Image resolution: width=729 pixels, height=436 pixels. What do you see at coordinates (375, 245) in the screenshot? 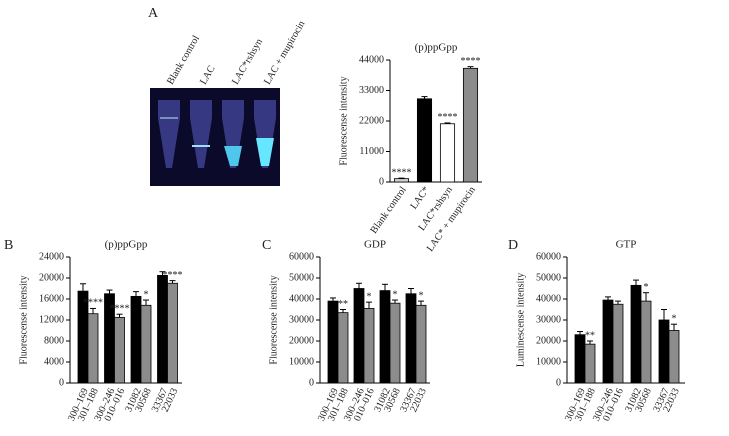
I see `chart-title: GDP` at bounding box center [375, 245].